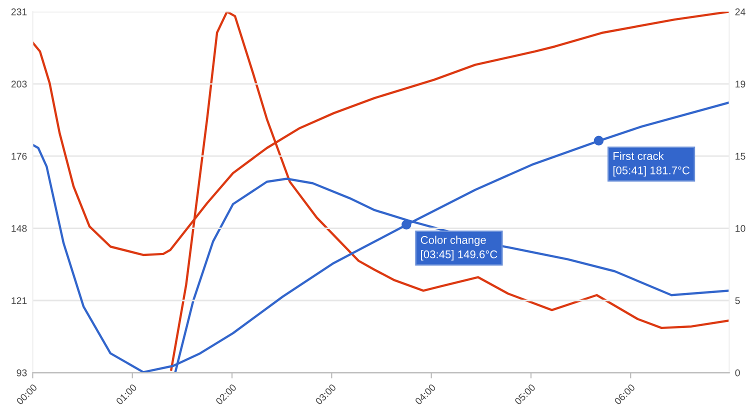 The width and height of the screenshot is (750, 405). Describe the element at coordinates (459, 248) in the screenshot. I see `annotation: Color change [03:45] 149.6°C` at that location.